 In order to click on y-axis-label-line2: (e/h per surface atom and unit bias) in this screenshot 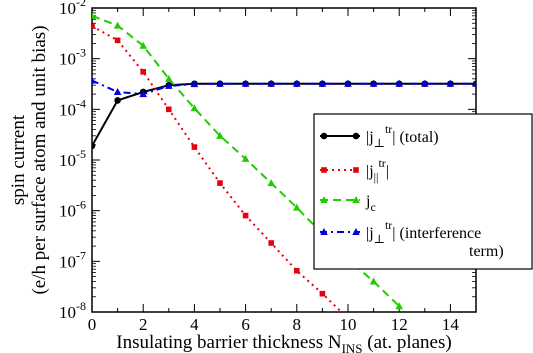, I will do `click(39, 159)`.